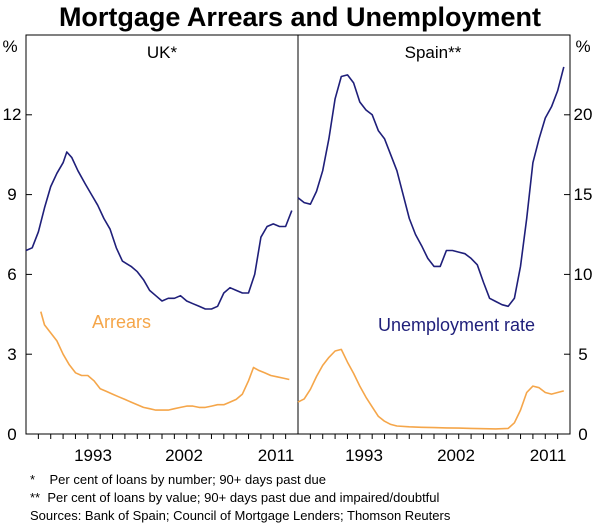 The height and width of the screenshot is (530, 600). What do you see at coordinates (11, 354) in the screenshot?
I see `left-y-tick: 3` at bounding box center [11, 354].